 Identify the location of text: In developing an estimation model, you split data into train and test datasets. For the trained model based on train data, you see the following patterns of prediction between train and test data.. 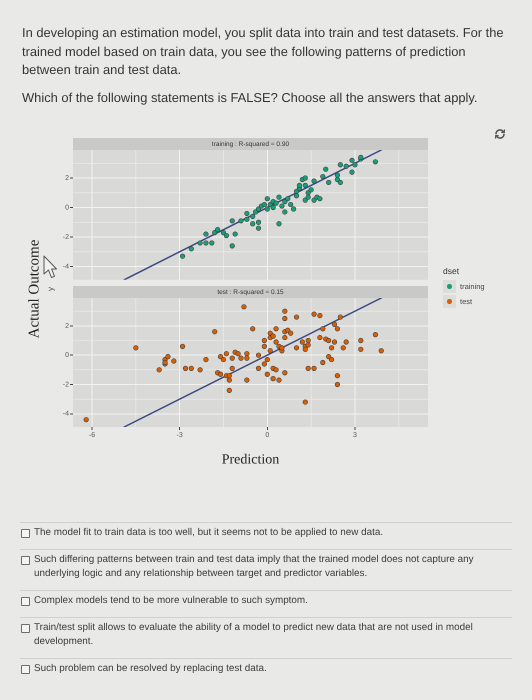
(263, 51).